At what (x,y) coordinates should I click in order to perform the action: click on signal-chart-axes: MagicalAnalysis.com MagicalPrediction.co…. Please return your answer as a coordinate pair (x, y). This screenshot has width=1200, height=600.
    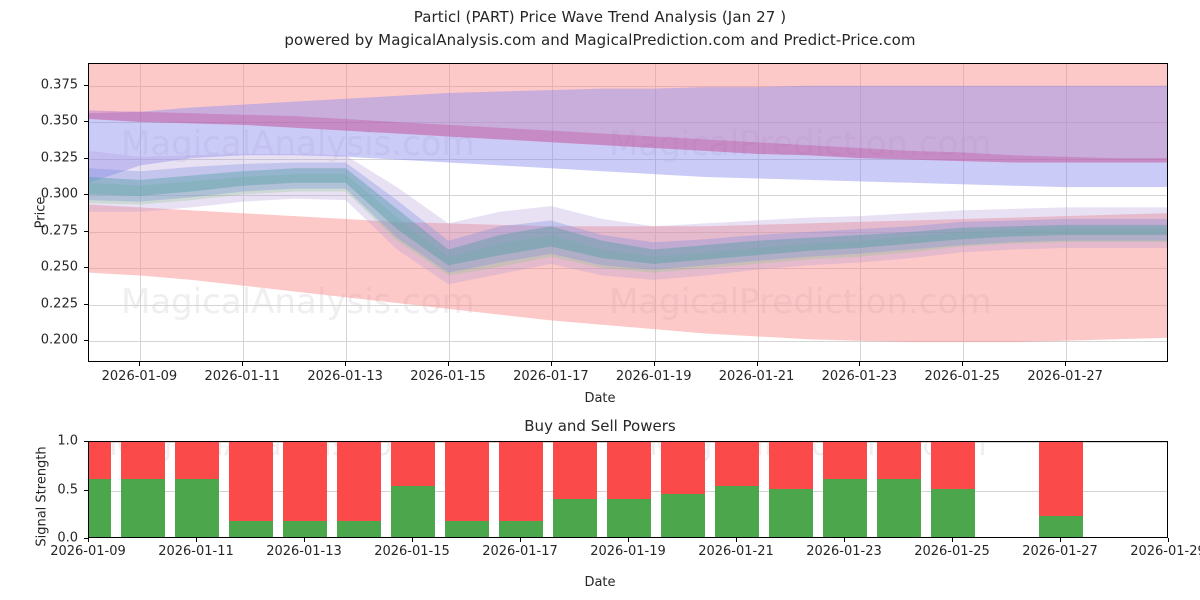
    Looking at the image, I should click on (628, 489).